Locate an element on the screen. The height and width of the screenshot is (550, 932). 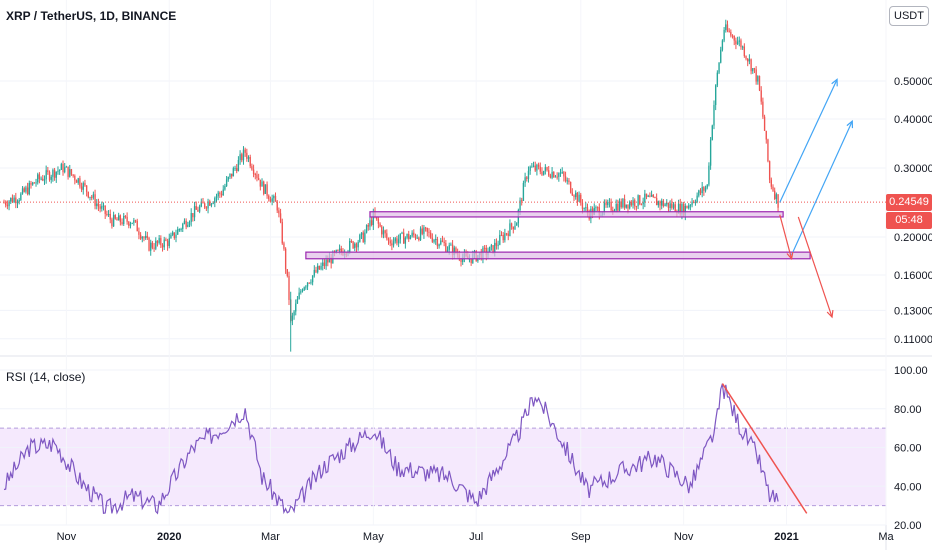
time-tick-label: Jul is located at coordinates (476, 537).